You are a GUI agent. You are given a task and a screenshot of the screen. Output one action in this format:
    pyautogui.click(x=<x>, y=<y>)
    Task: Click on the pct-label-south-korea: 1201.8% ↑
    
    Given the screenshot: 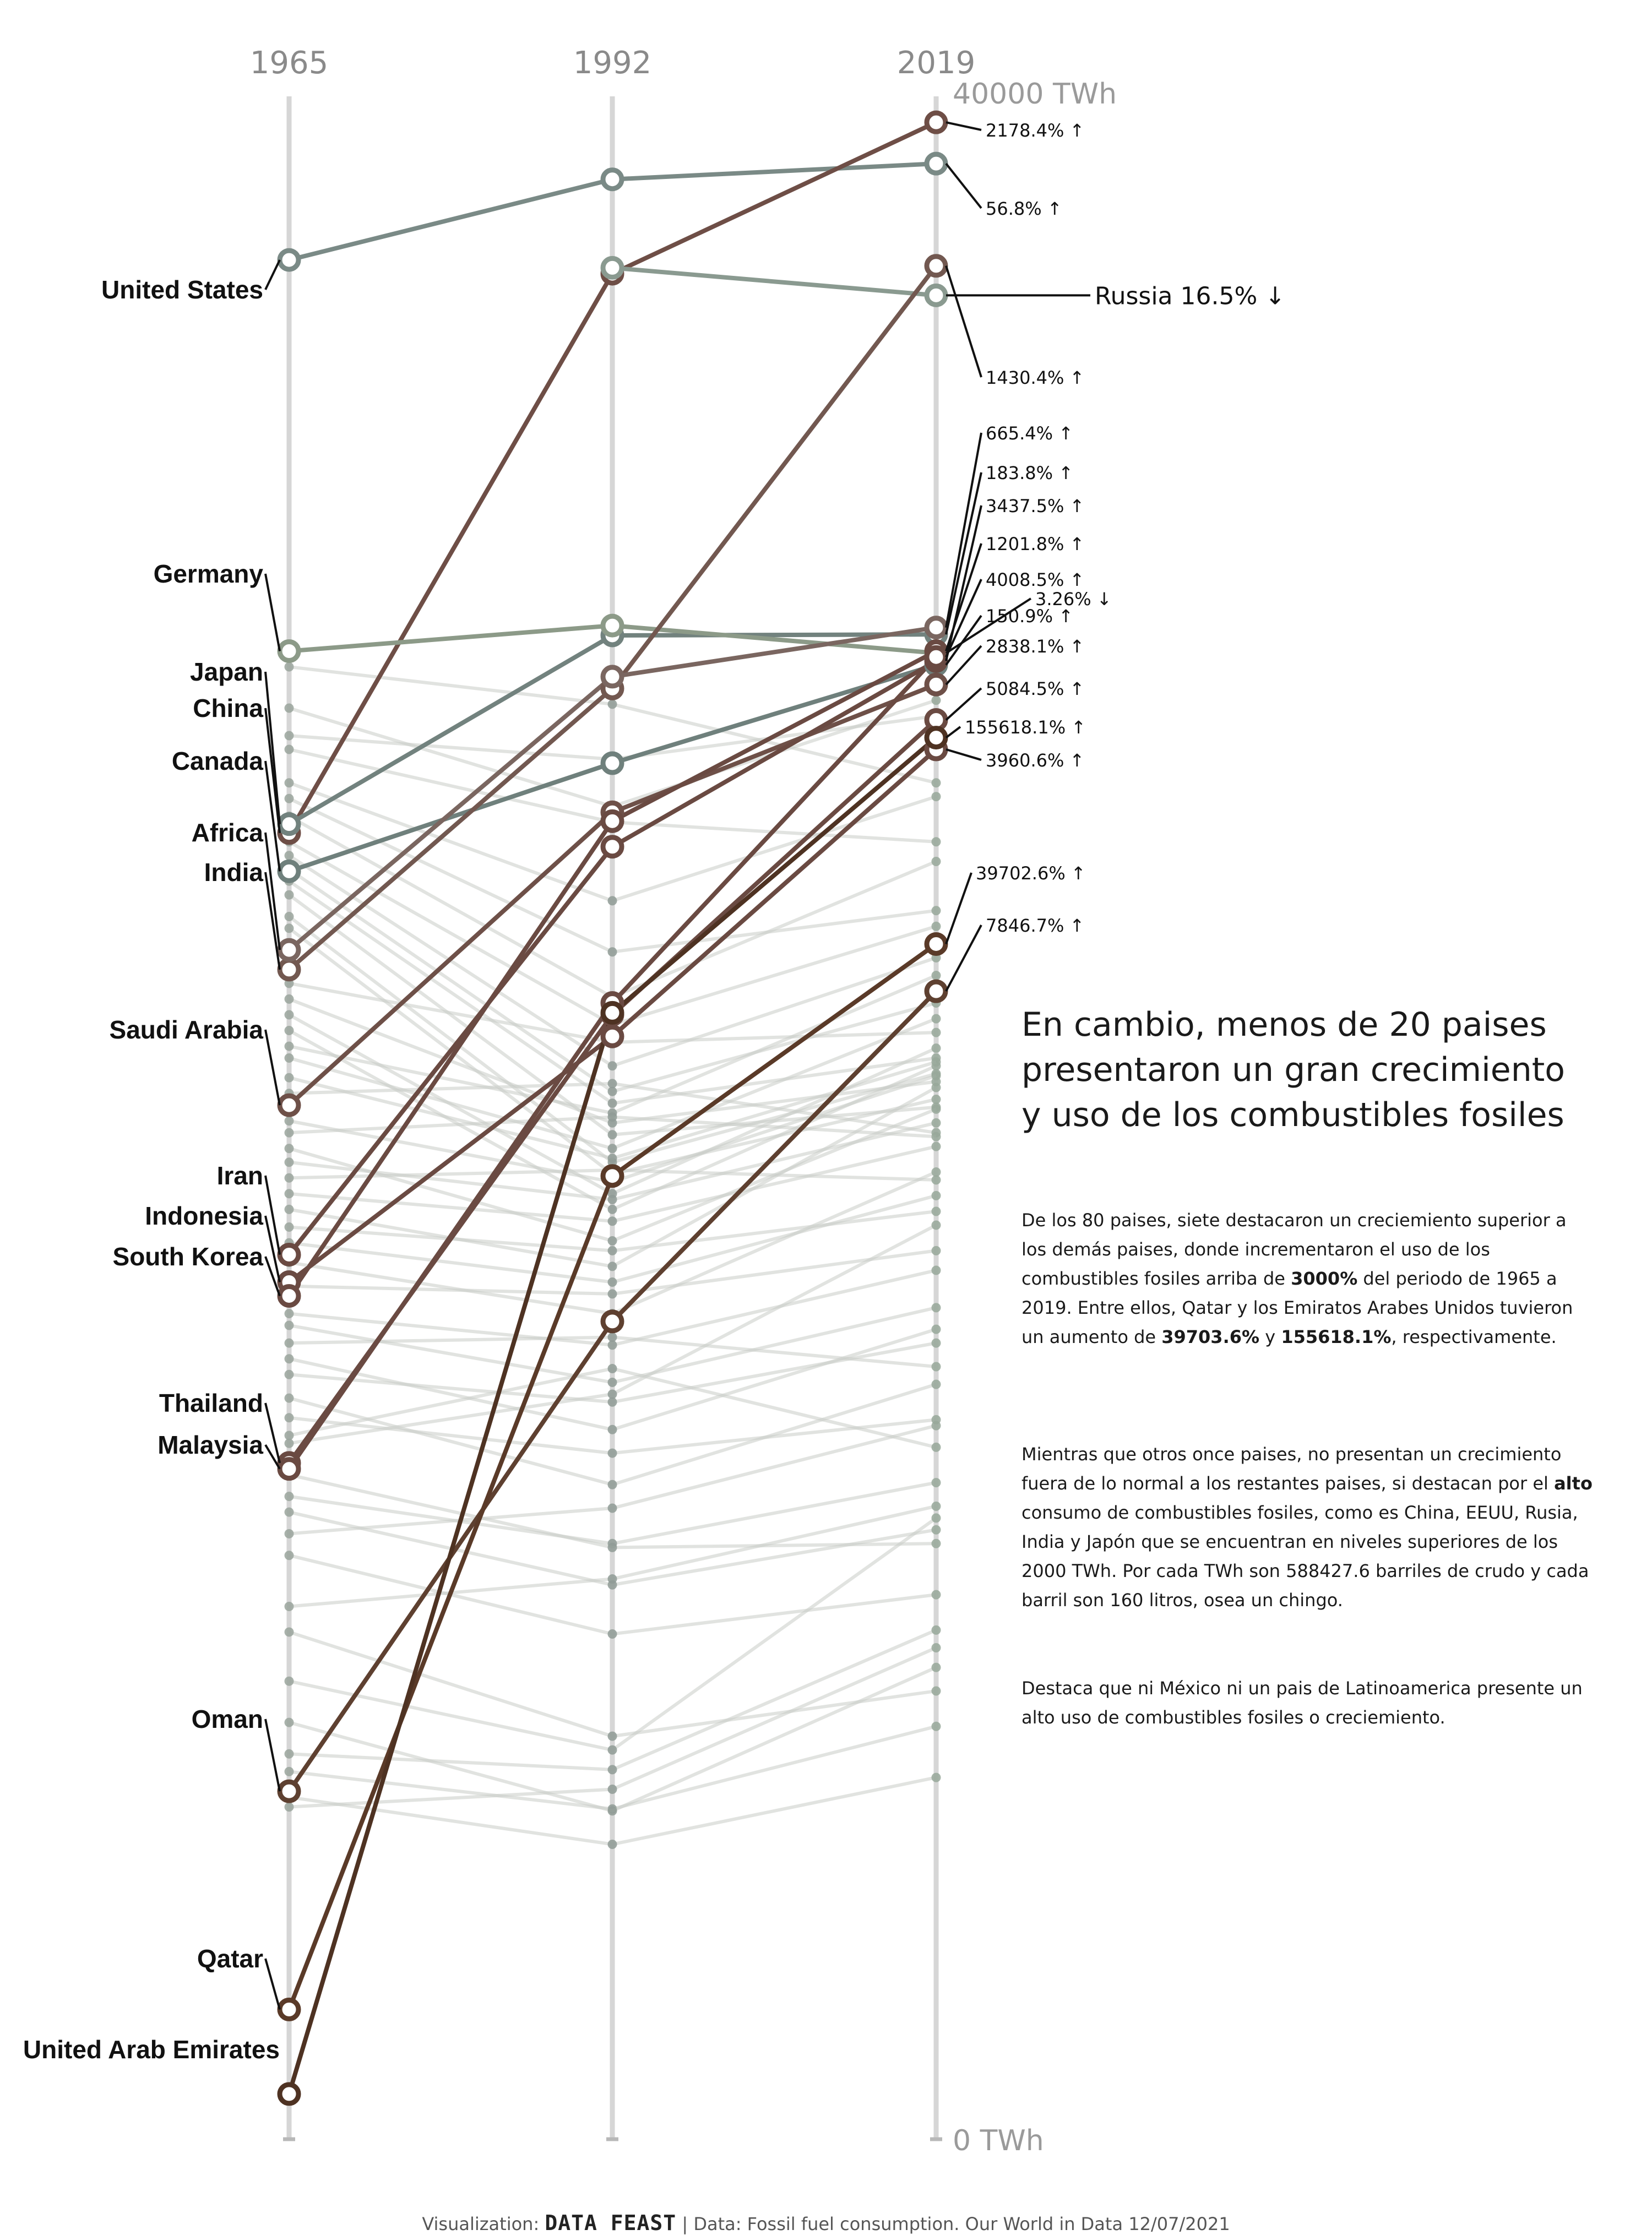 What is the action you would take?
    pyautogui.click(x=1035, y=544)
    